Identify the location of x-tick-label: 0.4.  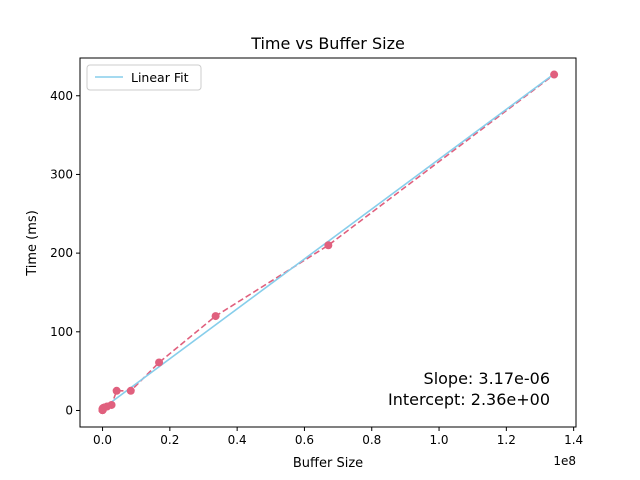
(237, 440).